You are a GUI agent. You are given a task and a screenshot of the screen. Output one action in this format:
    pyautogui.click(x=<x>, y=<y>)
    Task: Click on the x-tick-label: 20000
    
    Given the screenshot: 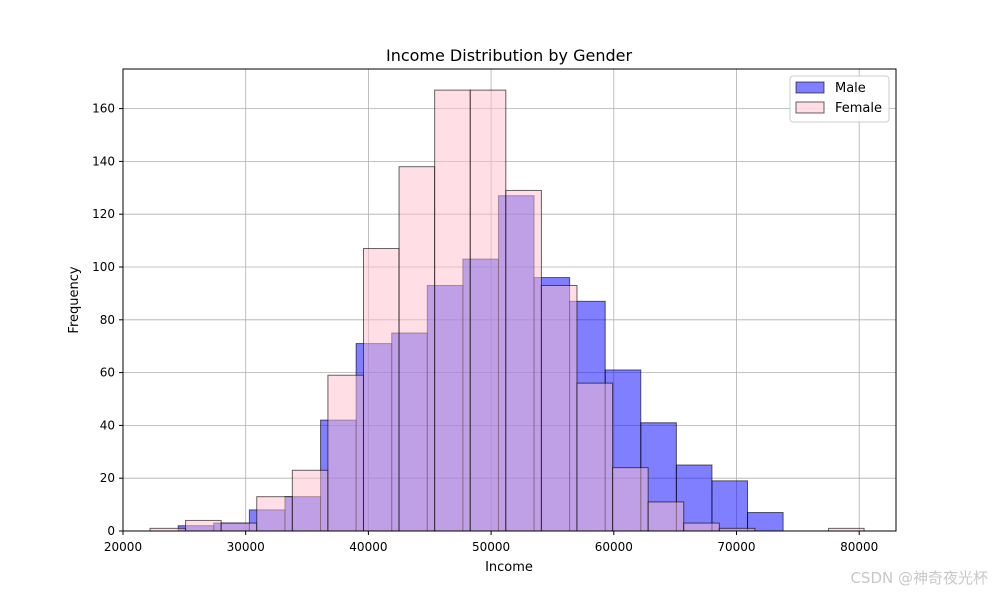 What is the action you would take?
    pyautogui.click(x=123, y=547)
    